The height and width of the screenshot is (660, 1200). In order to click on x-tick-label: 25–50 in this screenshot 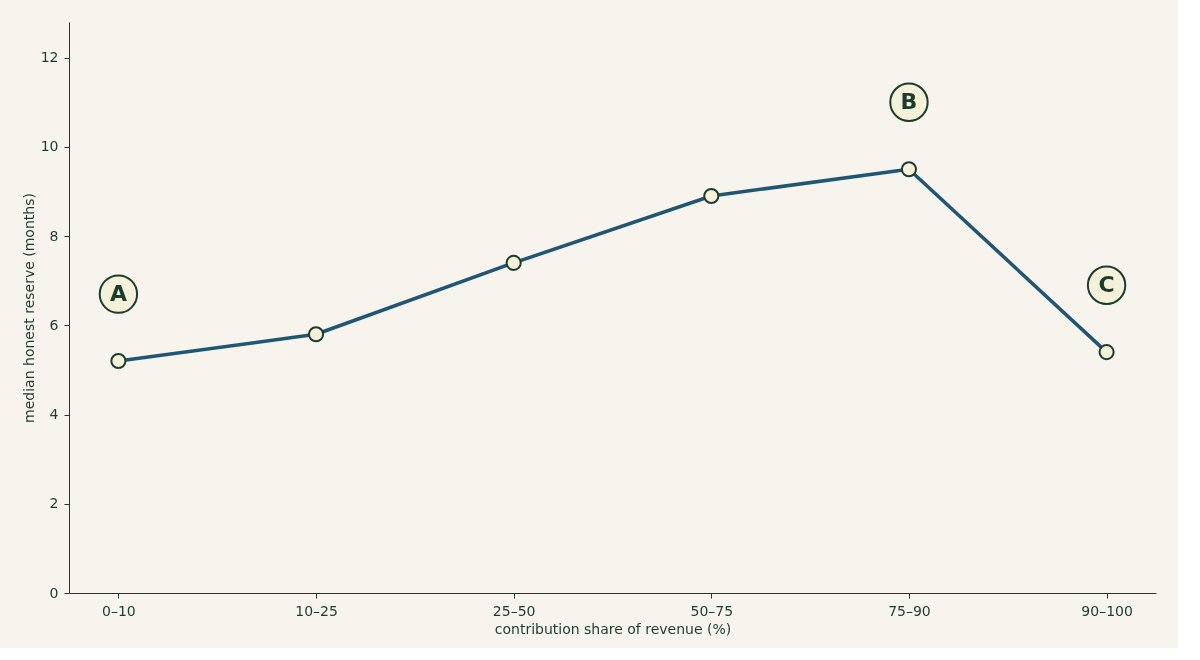, I will do `click(514, 610)`.